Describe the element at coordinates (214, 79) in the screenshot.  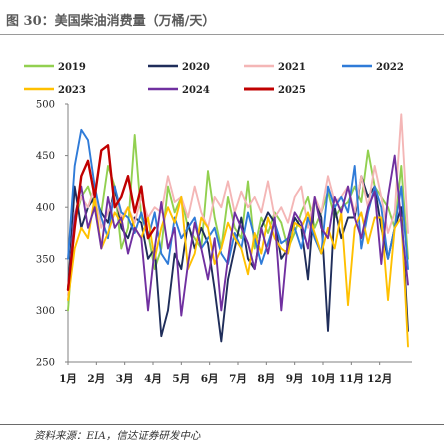
I see `legend: 2019 2020 2021 2022 2023 2024 2025` at that location.